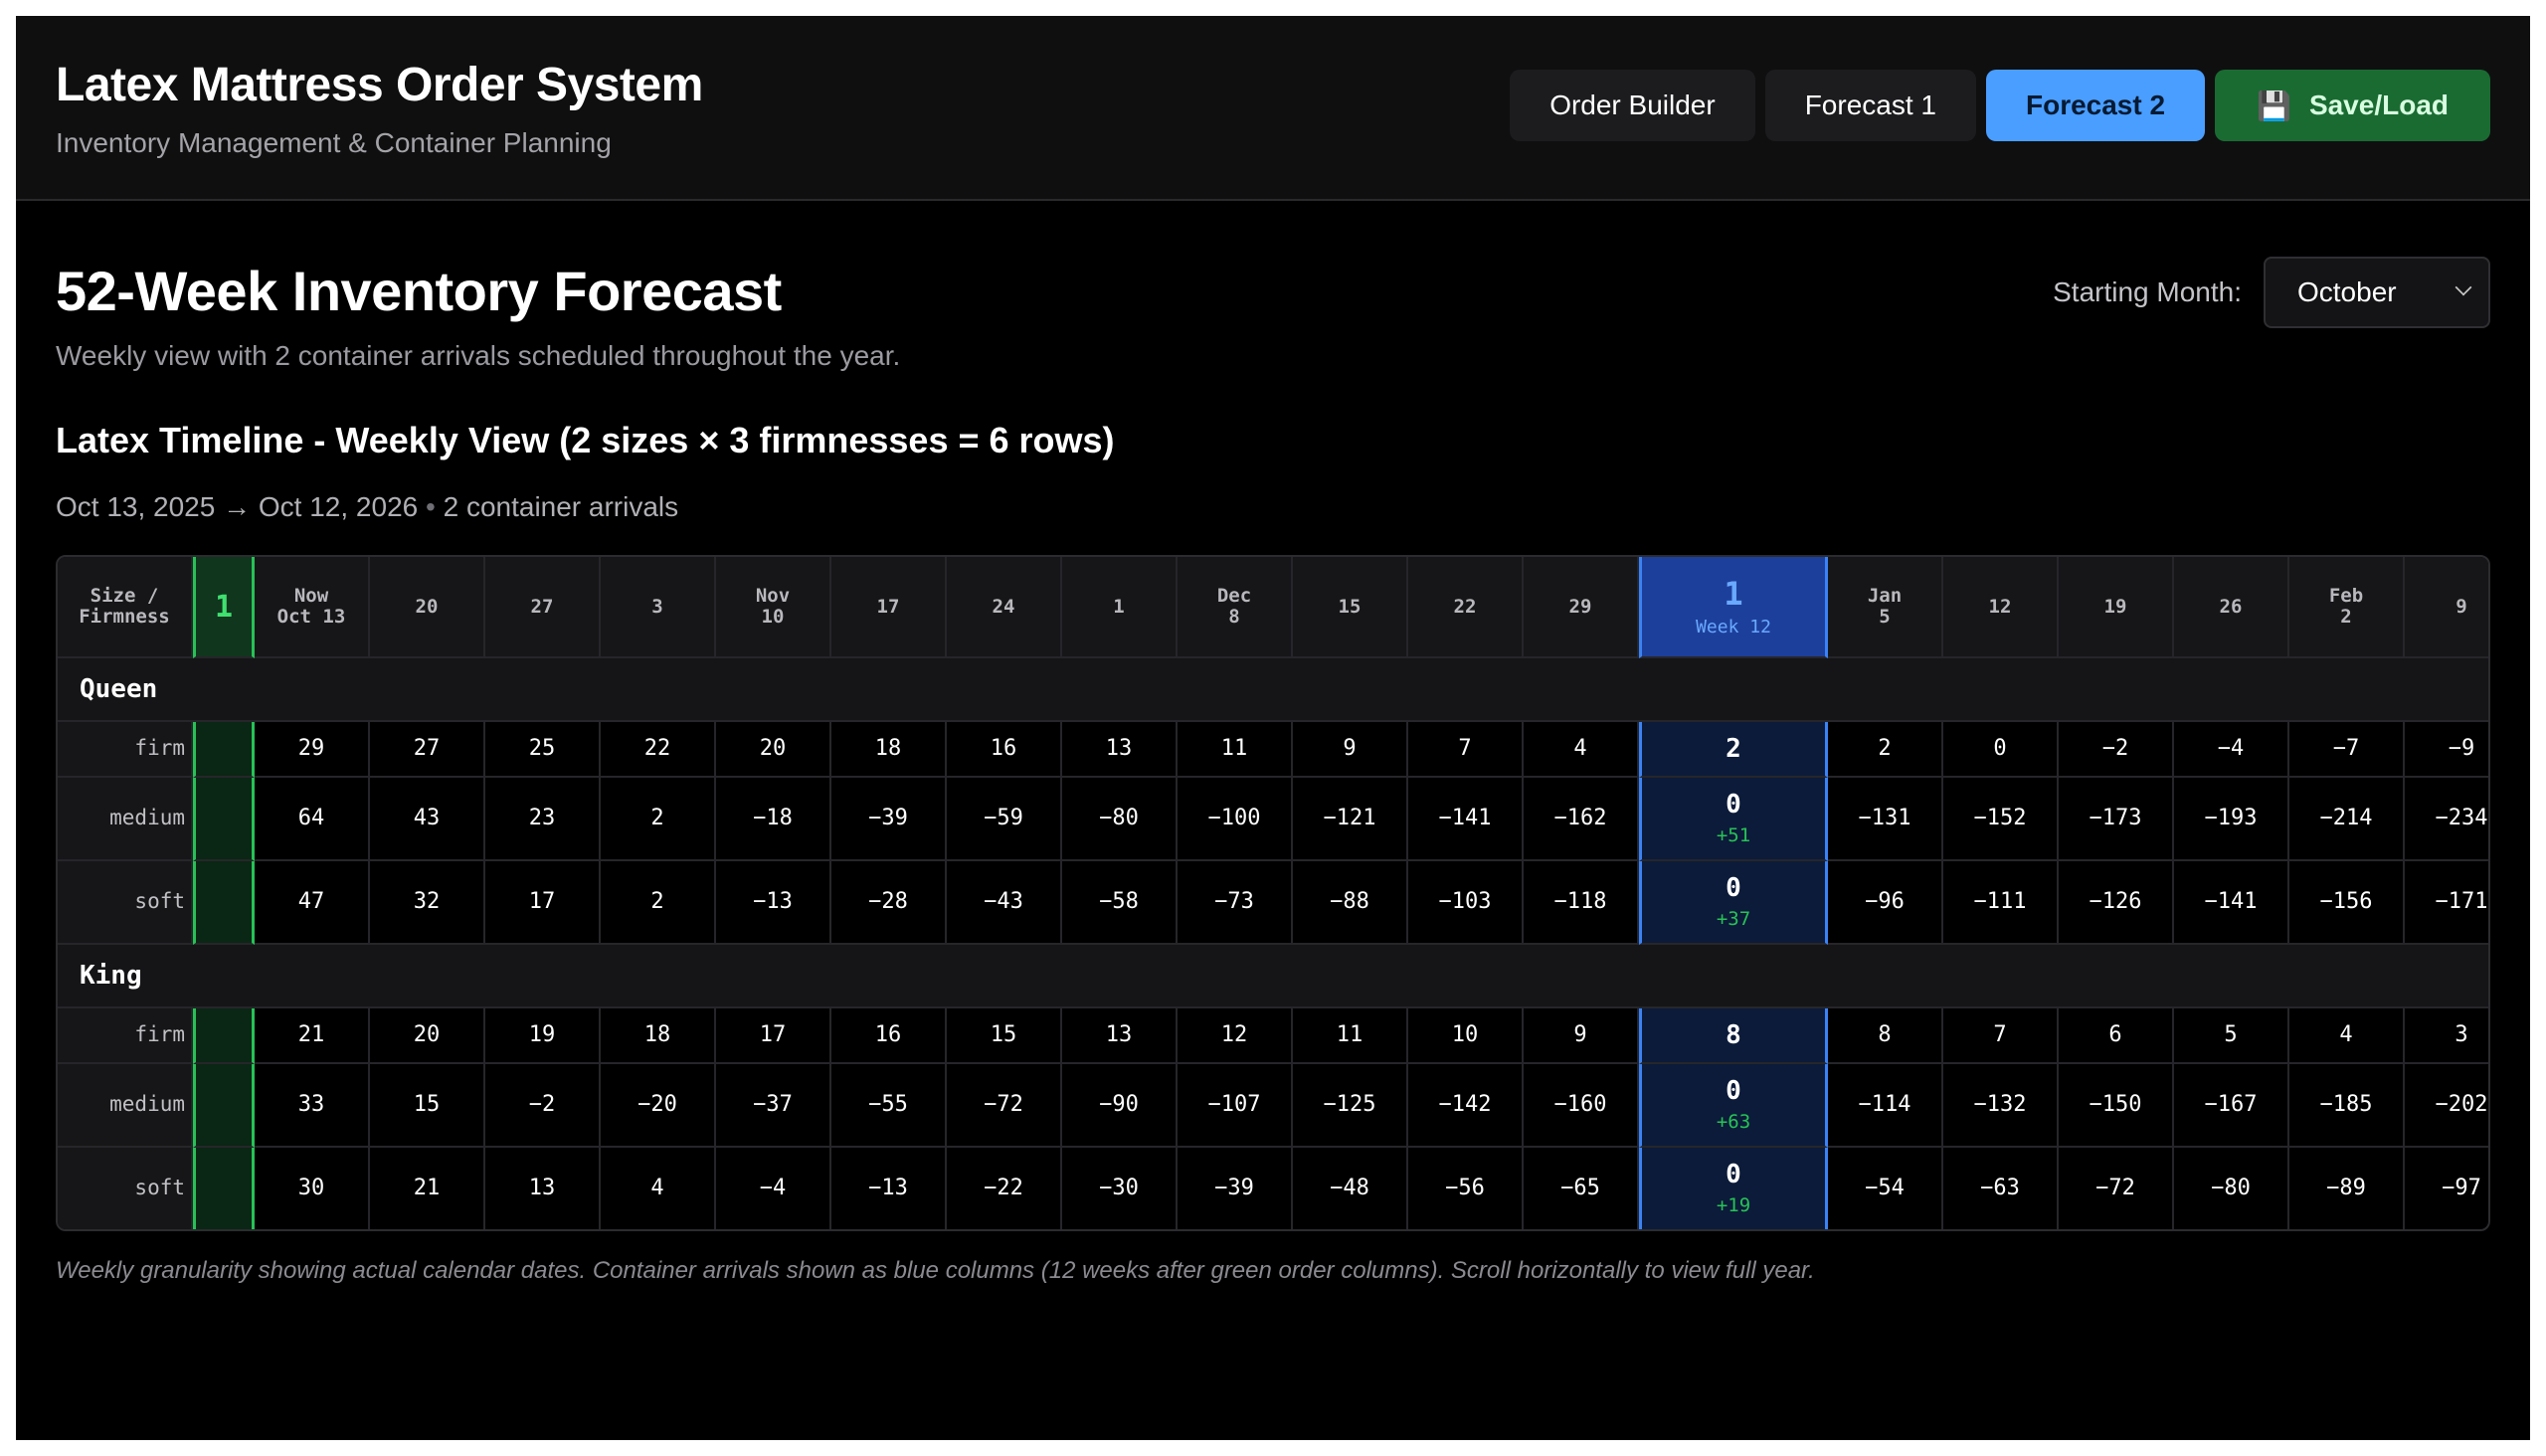 The width and height of the screenshot is (2546, 1456). I want to click on arrival-cell: 8, so click(1733, 1036).